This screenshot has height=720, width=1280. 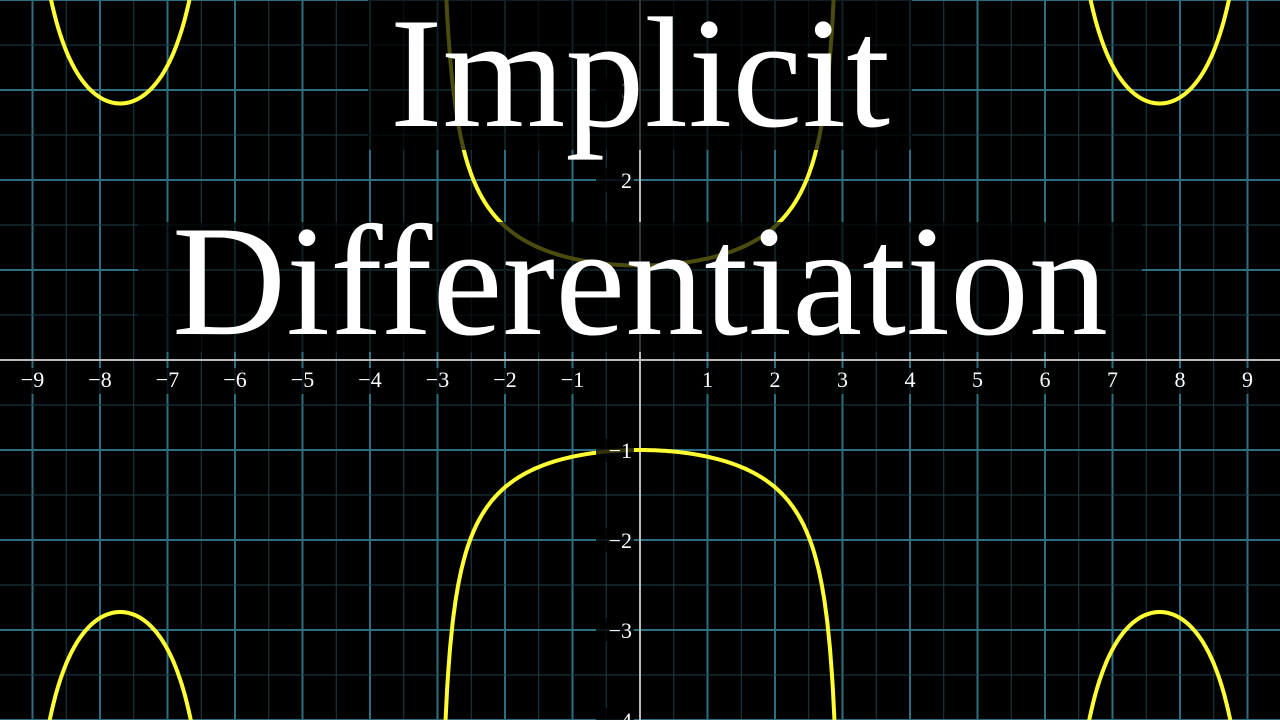 I want to click on x-label: −3, so click(x=437, y=379).